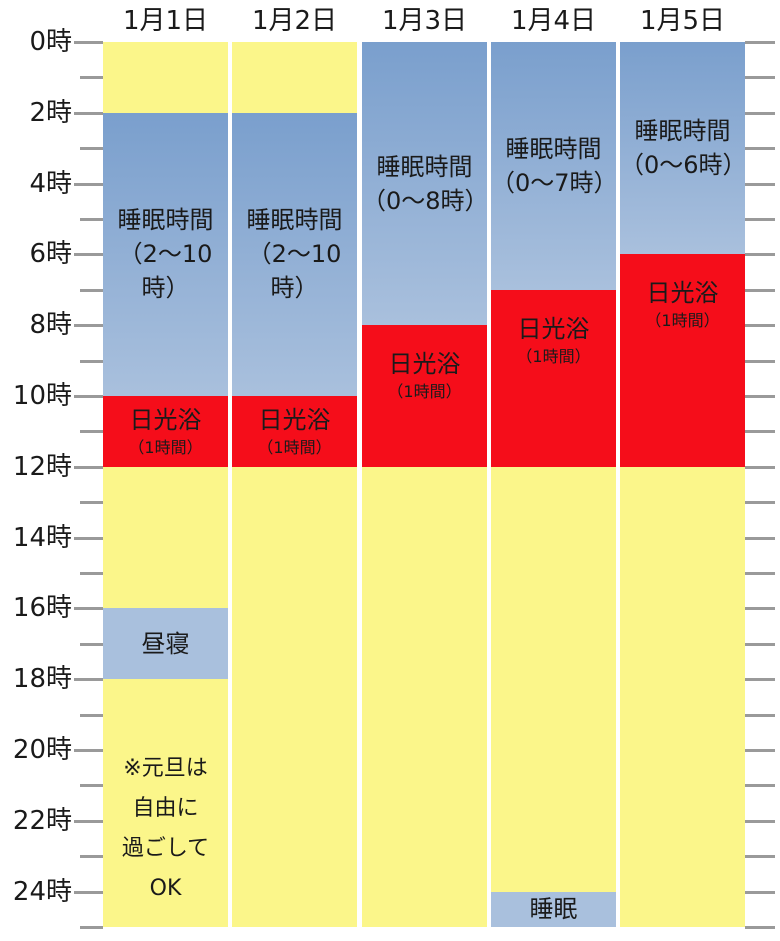 The height and width of the screenshot is (941, 780). Describe the element at coordinates (683, 148) in the screenshot. I see `sleep-block: 睡眠時間 （0〜6時）` at that location.